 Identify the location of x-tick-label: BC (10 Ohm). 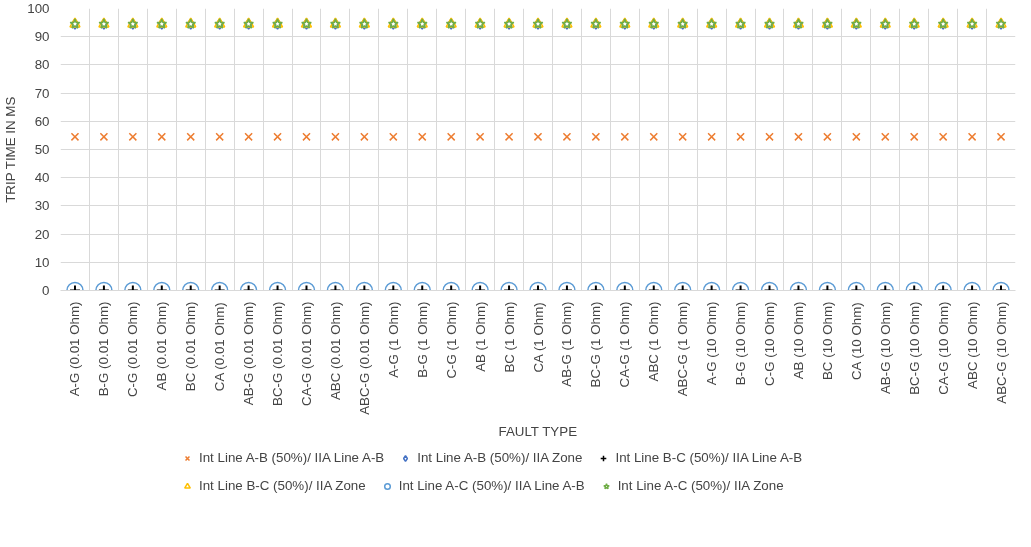
(827, 340).